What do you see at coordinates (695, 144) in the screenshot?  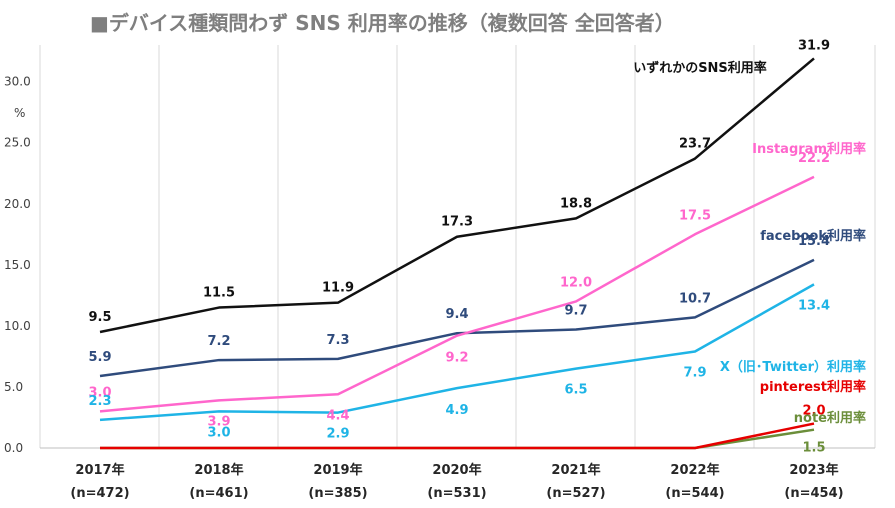 I see `data-label: 23.7` at bounding box center [695, 144].